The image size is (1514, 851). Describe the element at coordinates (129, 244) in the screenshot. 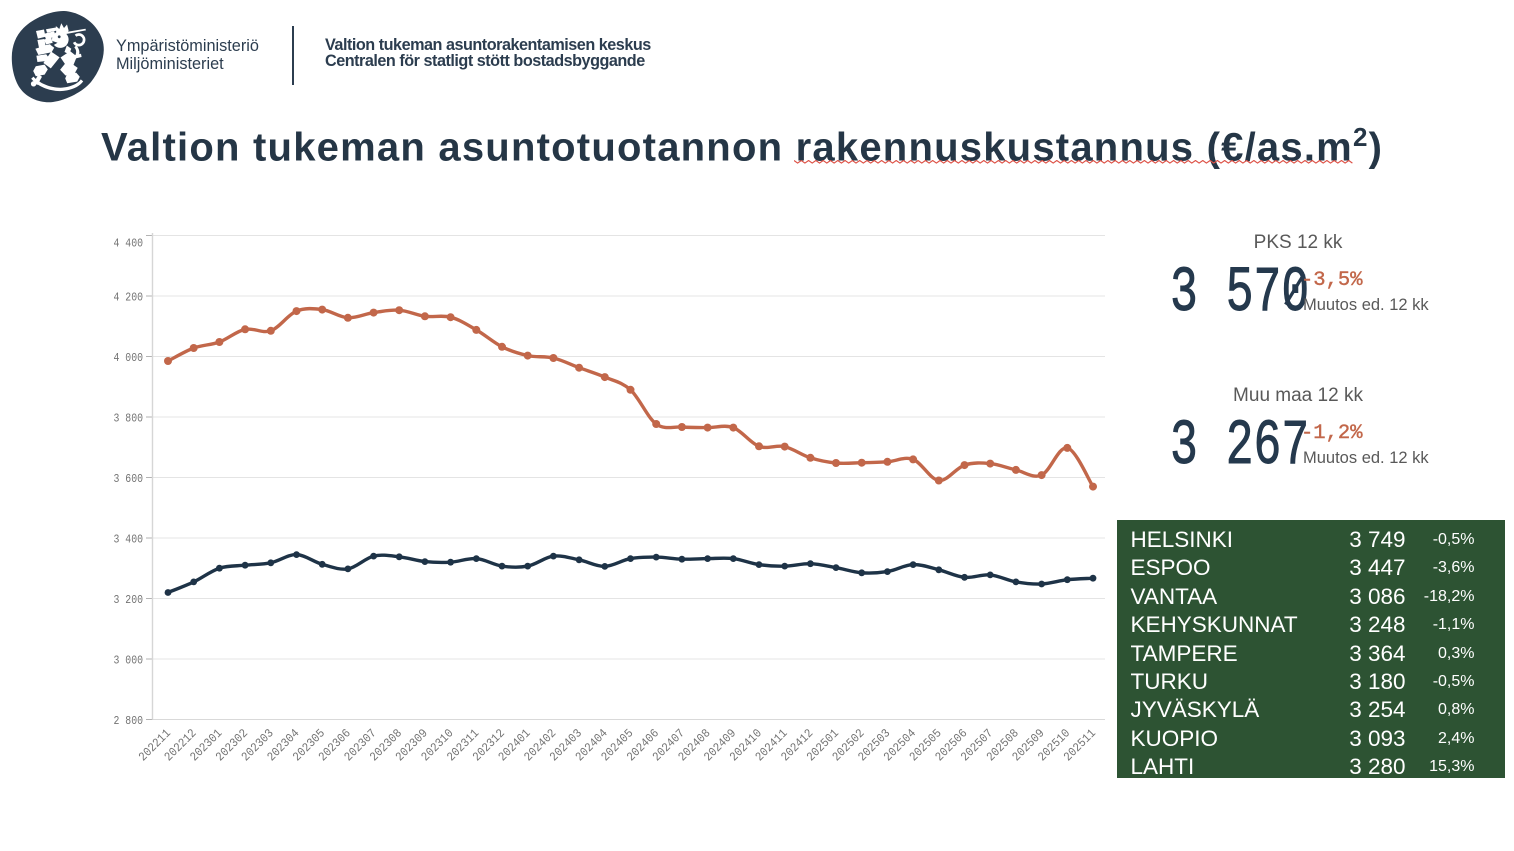

I see `svg-text: 4 400` at that location.